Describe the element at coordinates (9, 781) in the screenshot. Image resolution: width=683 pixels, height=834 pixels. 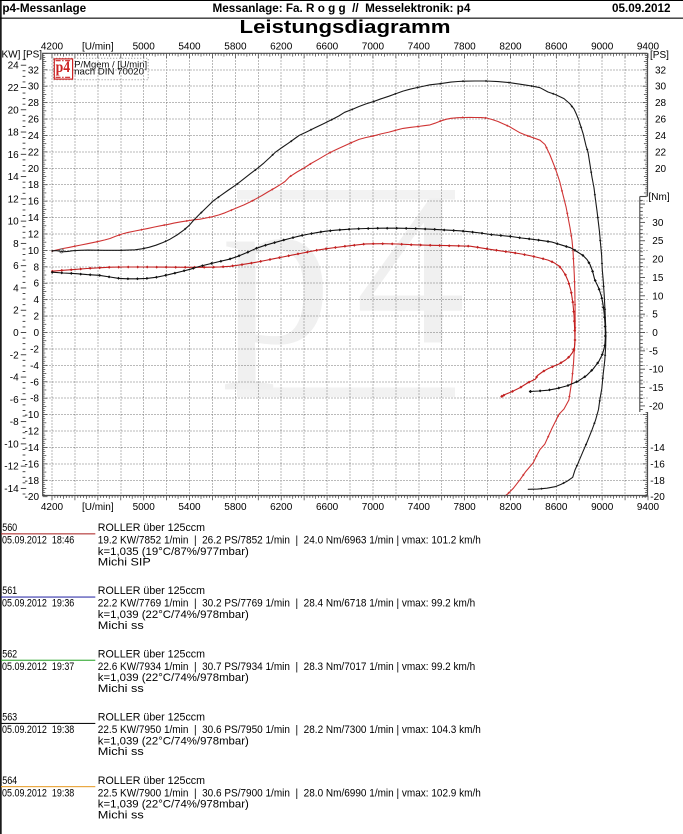
I see `svg-text: 564` at that location.